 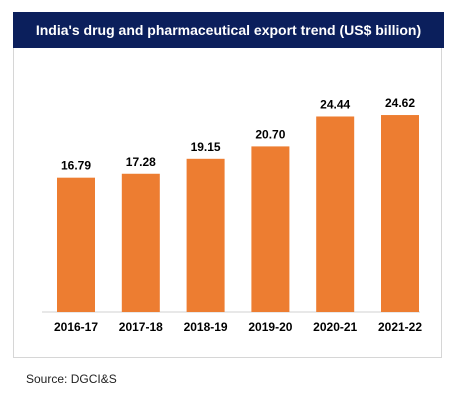 What do you see at coordinates (335, 104) in the screenshot?
I see `value-label: 24.44` at bounding box center [335, 104].